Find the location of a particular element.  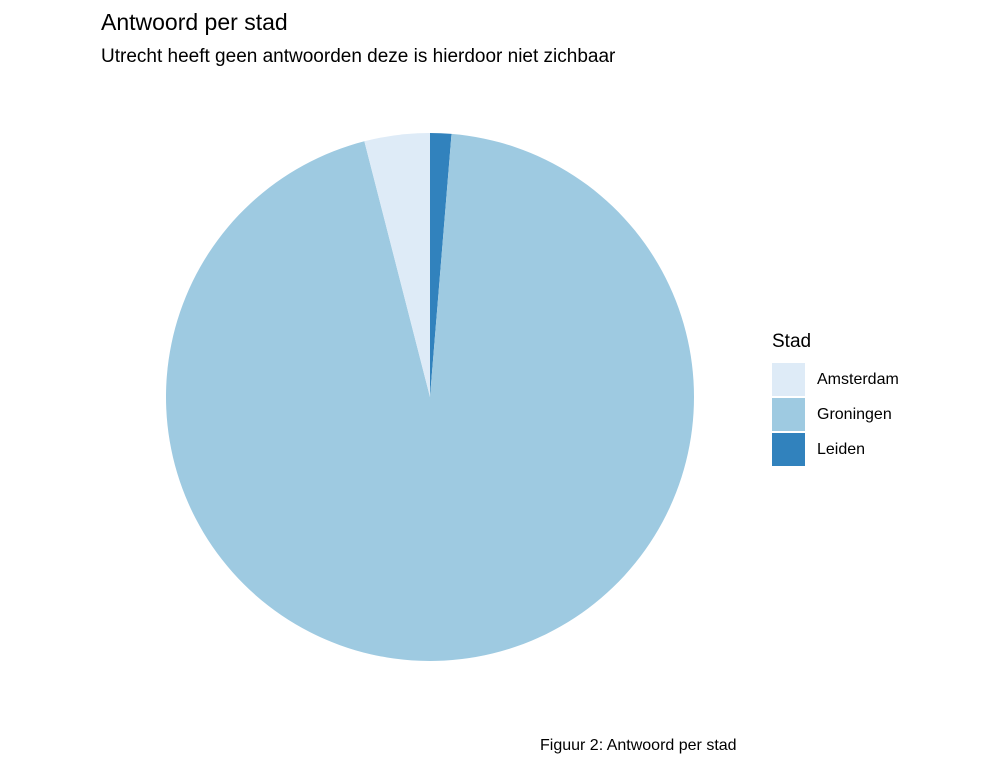

legend-swatch-groningen is located at coordinates (788, 414).